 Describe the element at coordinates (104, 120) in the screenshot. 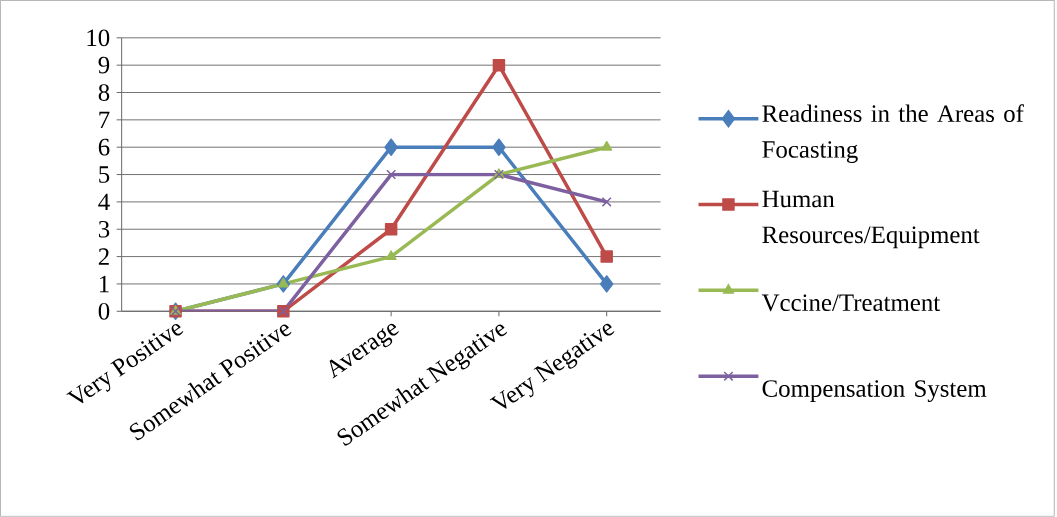

I see `y-tick-label: 7` at that location.